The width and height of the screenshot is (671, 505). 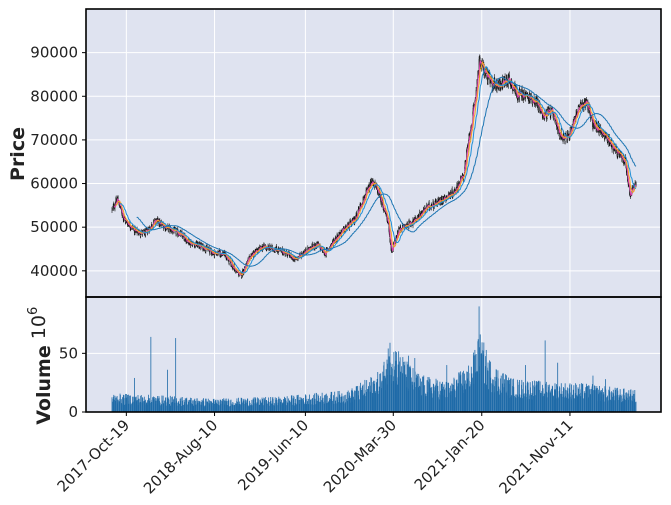 I want to click on volume-scale-exponent: 6, so click(x=33, y=311).